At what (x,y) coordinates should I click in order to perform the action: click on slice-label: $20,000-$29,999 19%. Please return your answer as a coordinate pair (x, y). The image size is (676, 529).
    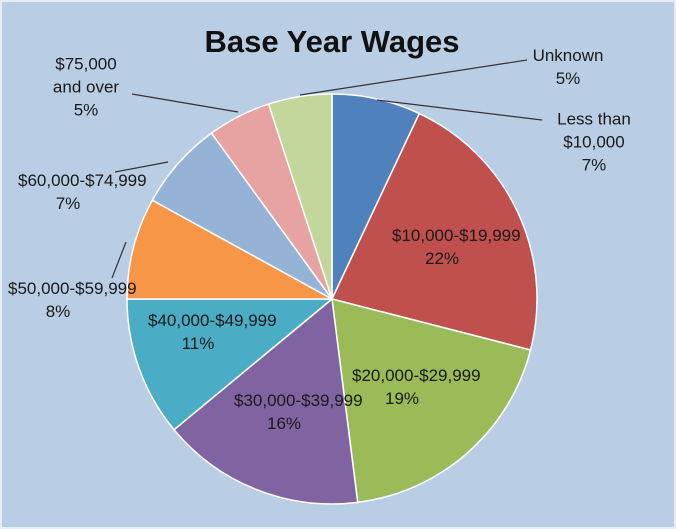
    Looking at the image, I should click on (416, 387).